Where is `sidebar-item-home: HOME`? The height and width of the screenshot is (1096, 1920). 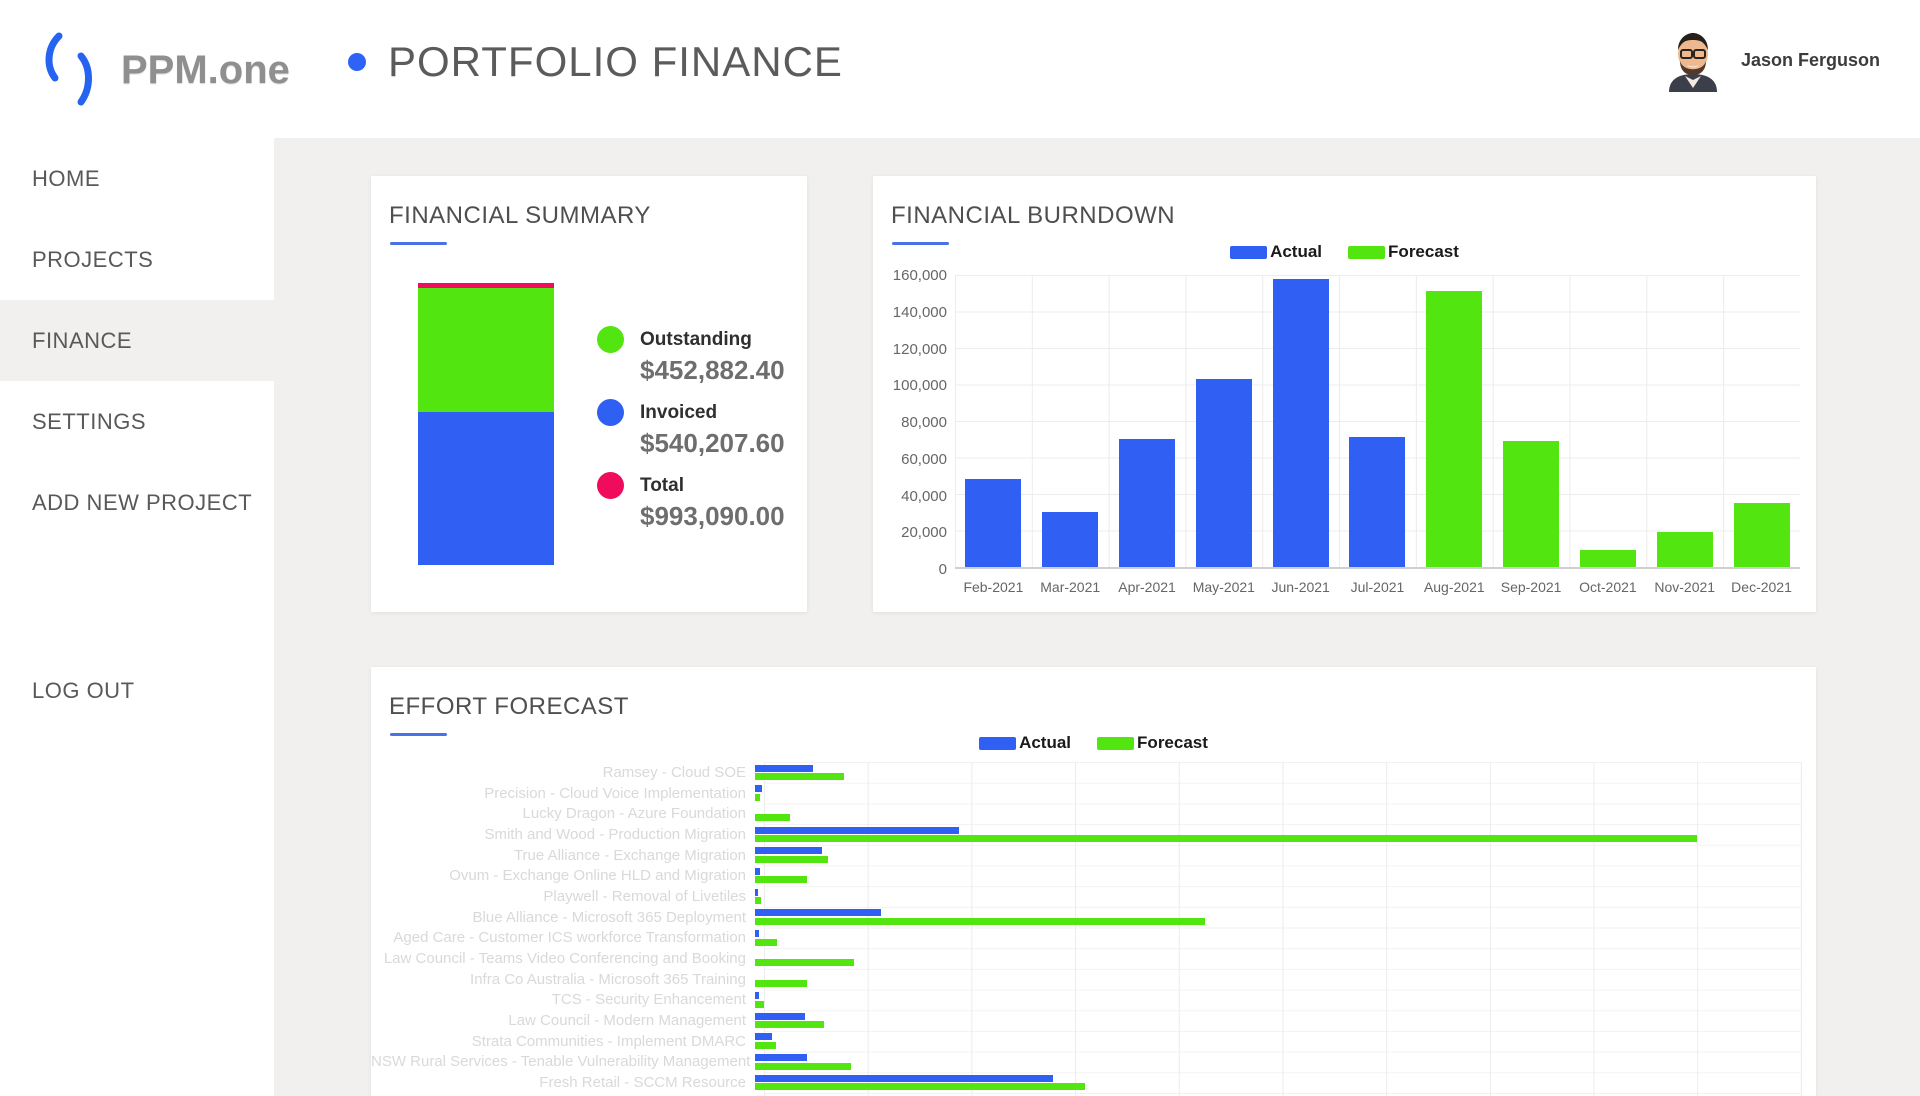 sidebar-item-home: HOME is located at coordinates (66, 178).